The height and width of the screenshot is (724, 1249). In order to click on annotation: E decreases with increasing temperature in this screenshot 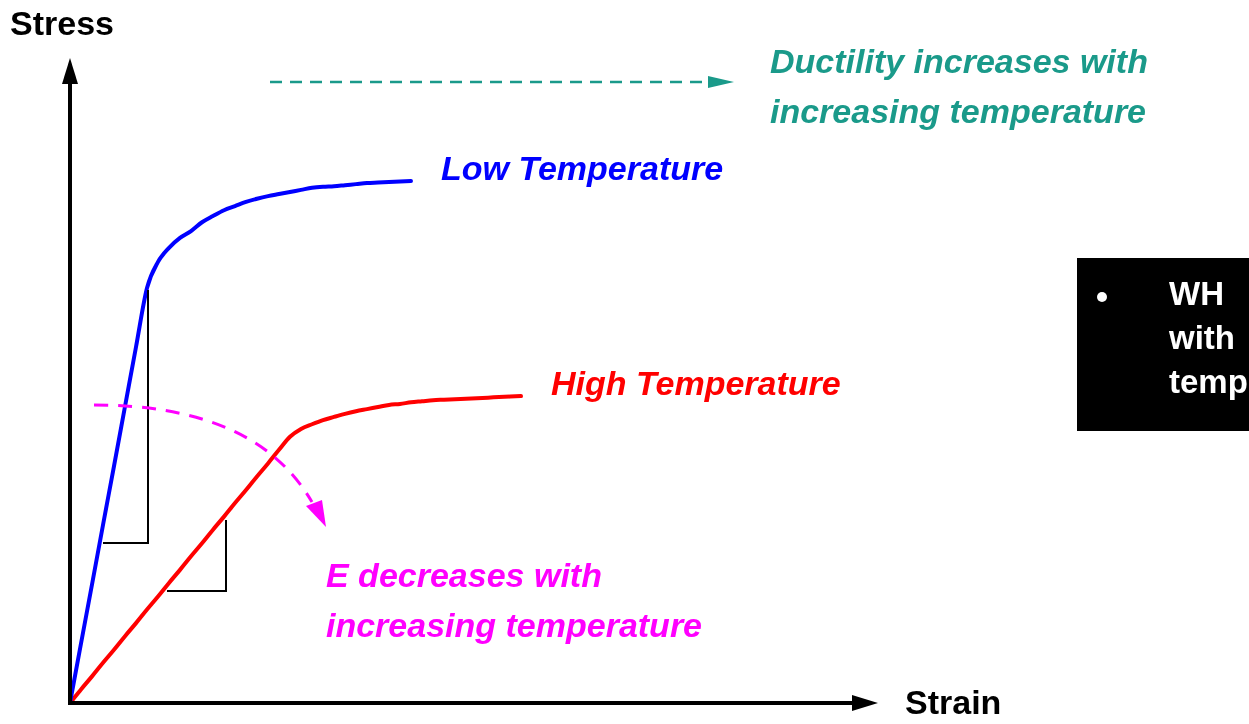, I will do `click(515, 600)`.